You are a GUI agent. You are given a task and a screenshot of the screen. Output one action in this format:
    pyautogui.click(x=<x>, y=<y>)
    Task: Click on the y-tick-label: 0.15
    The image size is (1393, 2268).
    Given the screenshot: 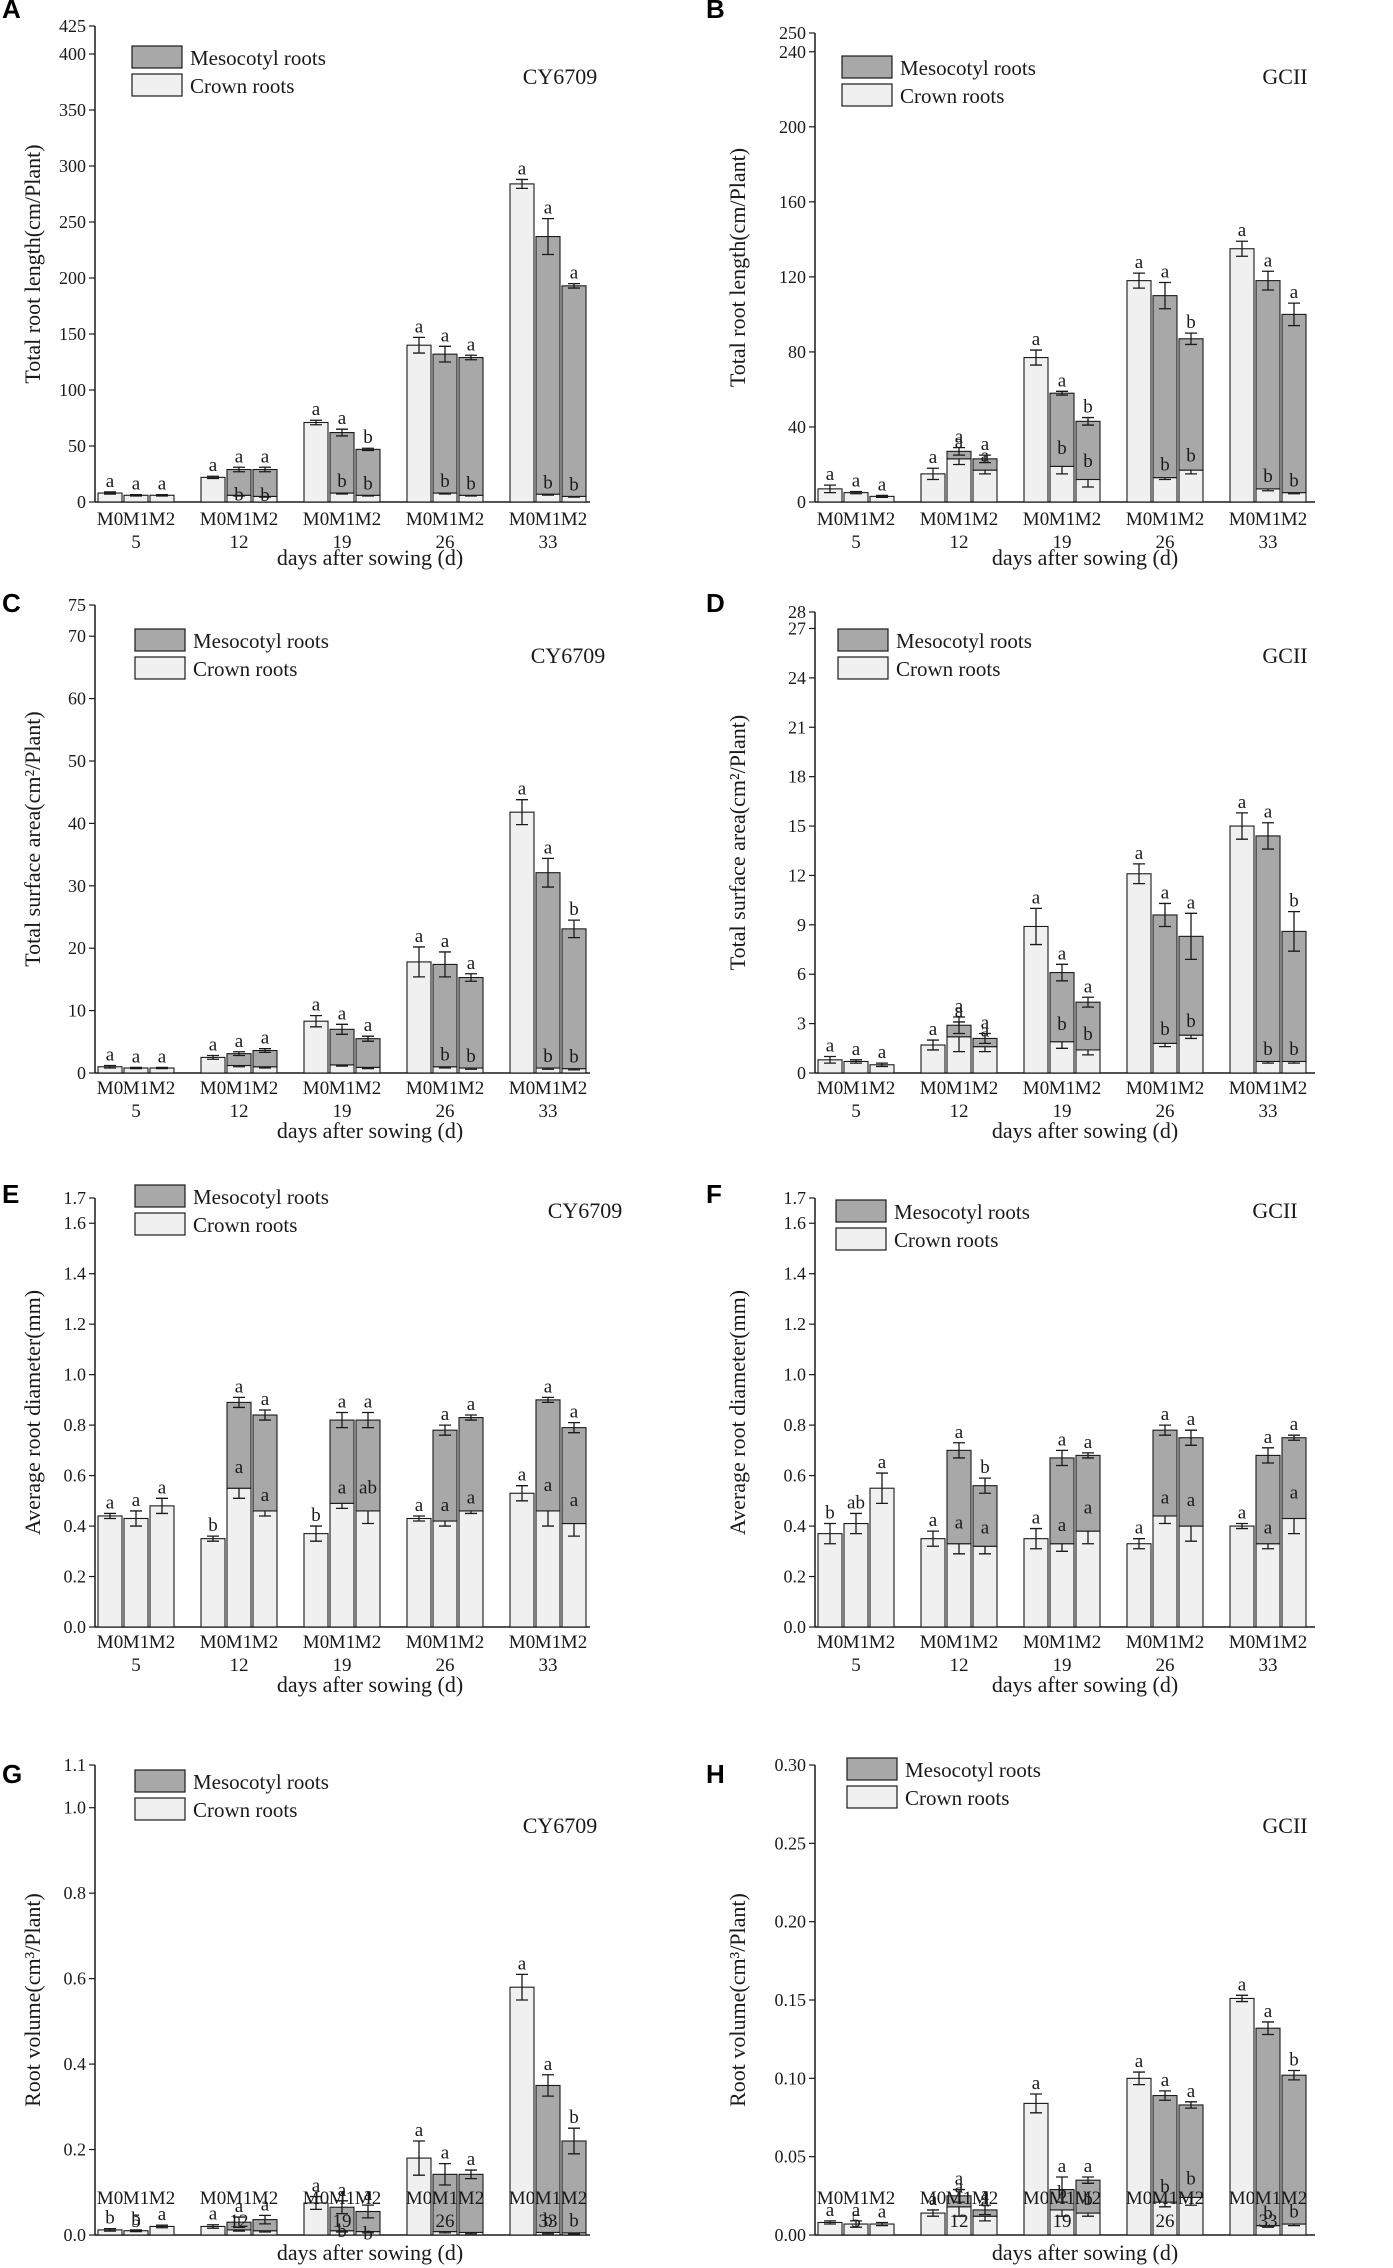 What is the action you would take?
    pyautogui.click(x=791, y=2000)
    